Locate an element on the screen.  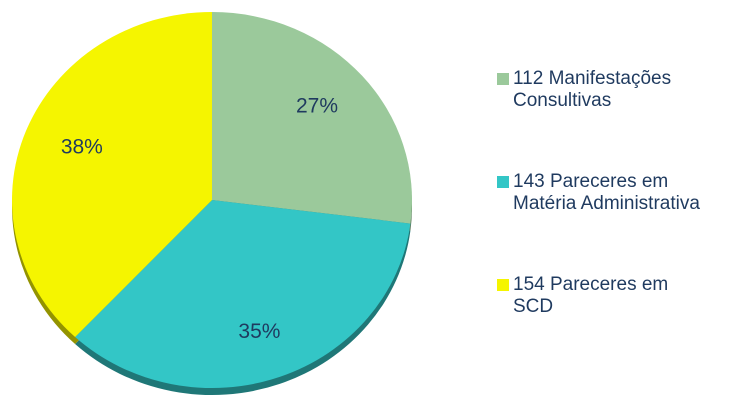
data-label: 35% is located at coordinates (259, 331).